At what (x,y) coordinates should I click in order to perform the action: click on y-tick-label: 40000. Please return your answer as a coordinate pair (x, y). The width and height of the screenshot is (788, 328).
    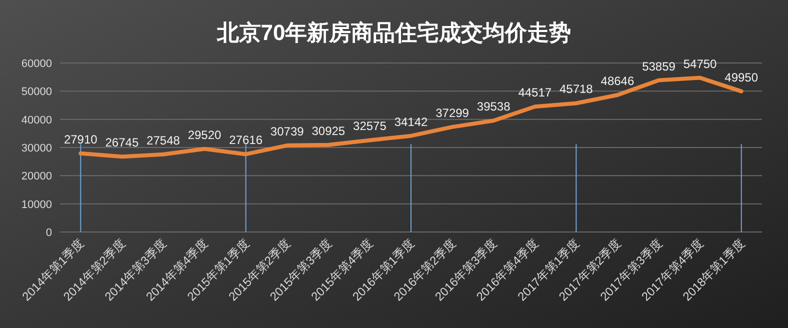
    Looking at the image, I should click on (36, 120).